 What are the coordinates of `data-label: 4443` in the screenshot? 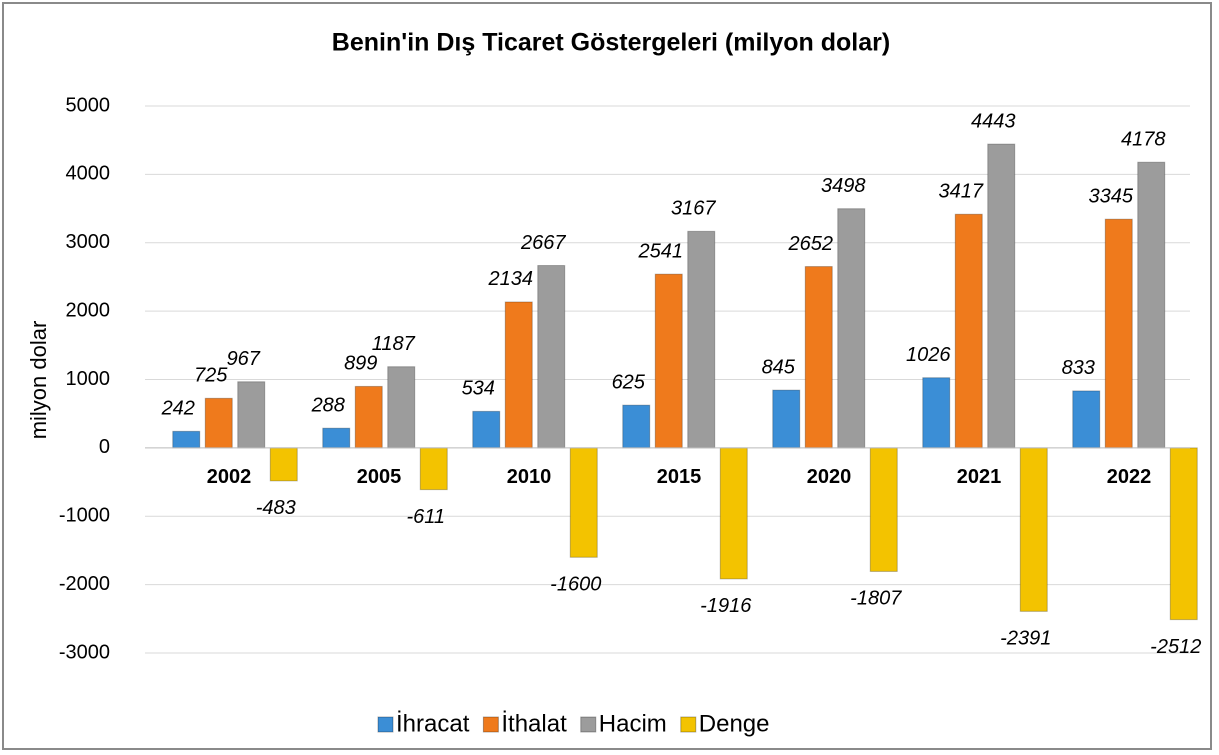 It's located at (993, 121).